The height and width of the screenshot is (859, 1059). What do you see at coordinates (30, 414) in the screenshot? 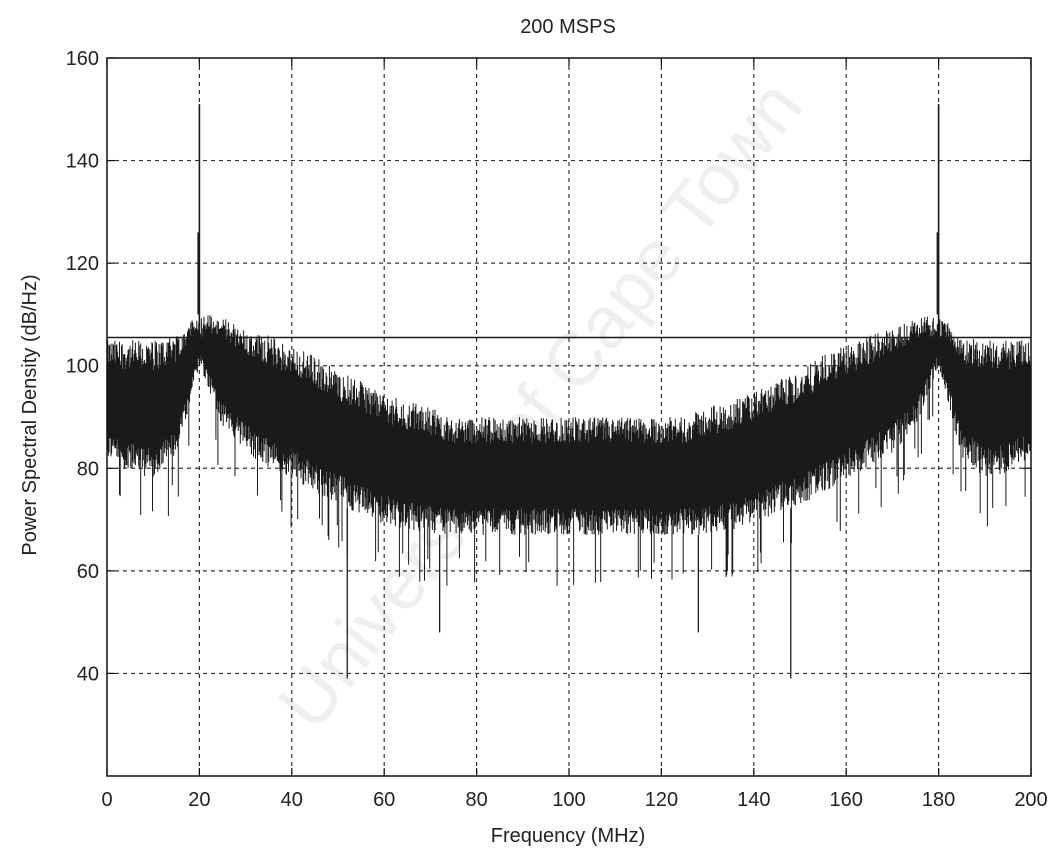
I see `y-axis-label: Power Spectral Density (dB/Hz)` at bounding box center [30, 414].